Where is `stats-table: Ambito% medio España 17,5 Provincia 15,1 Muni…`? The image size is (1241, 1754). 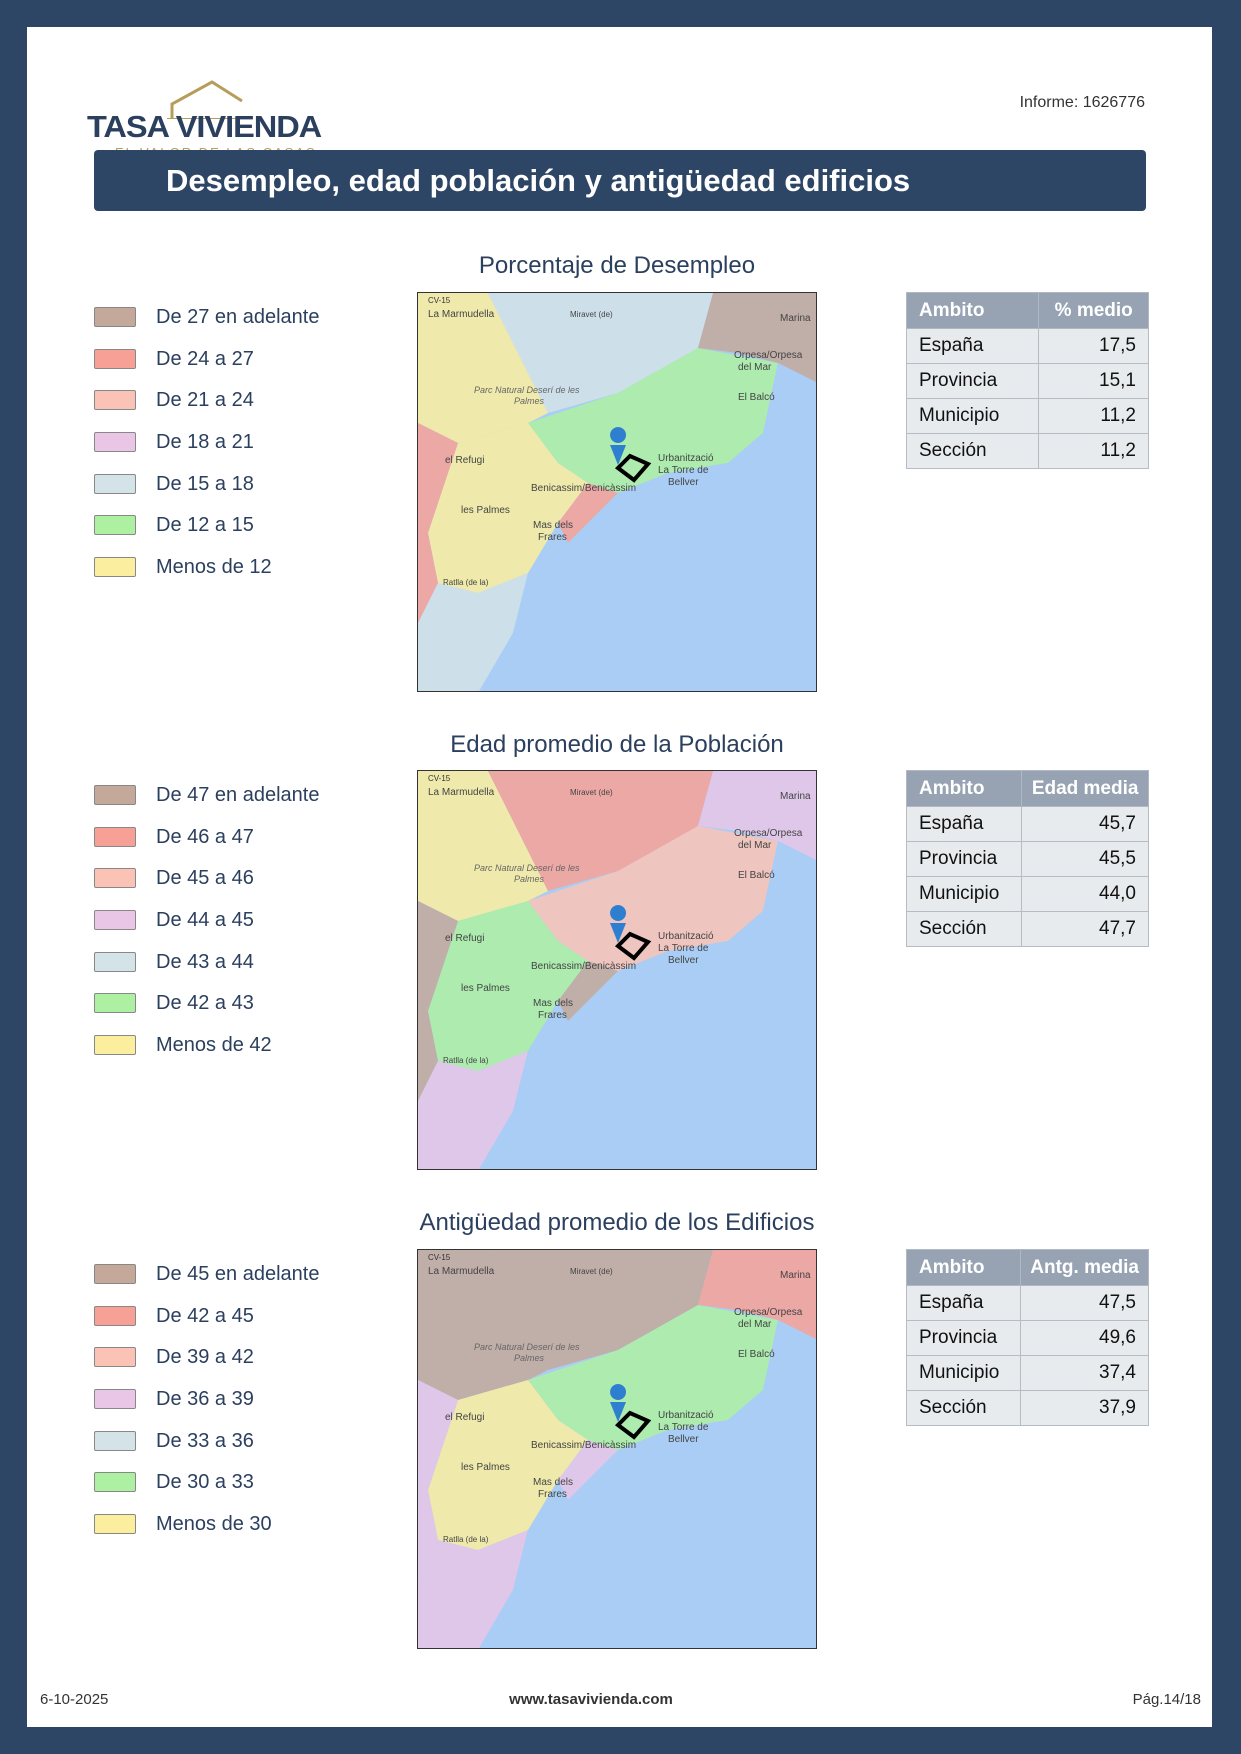 stats-table: Ambito% medio España 17,5 Provincia 15,1 Muni… is located at coordinates (1027, 380).